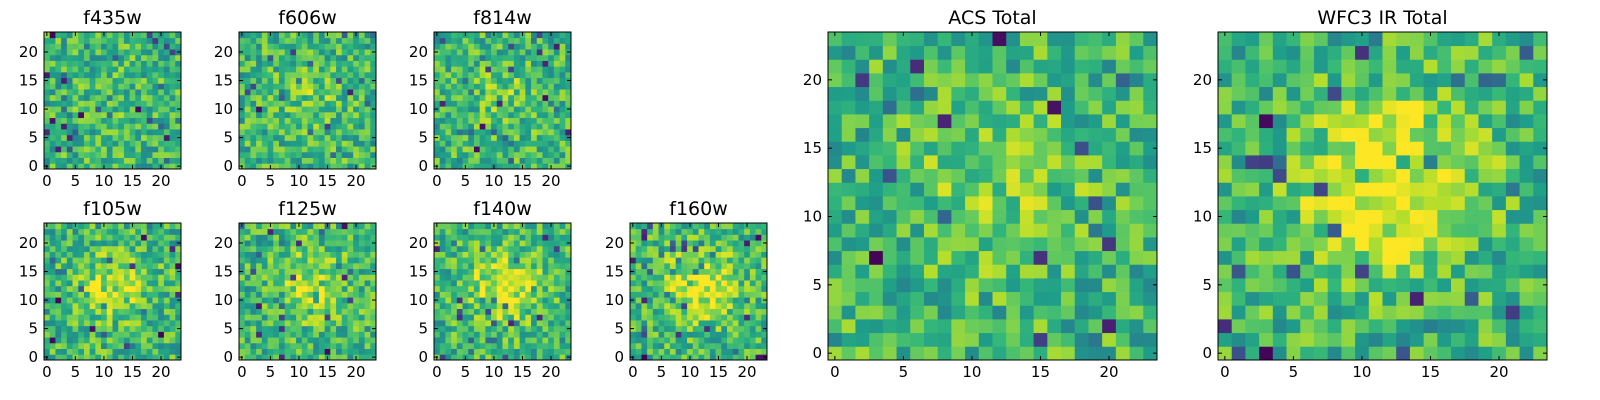  I want to click on panel-title: f125w, so click(307, 209).